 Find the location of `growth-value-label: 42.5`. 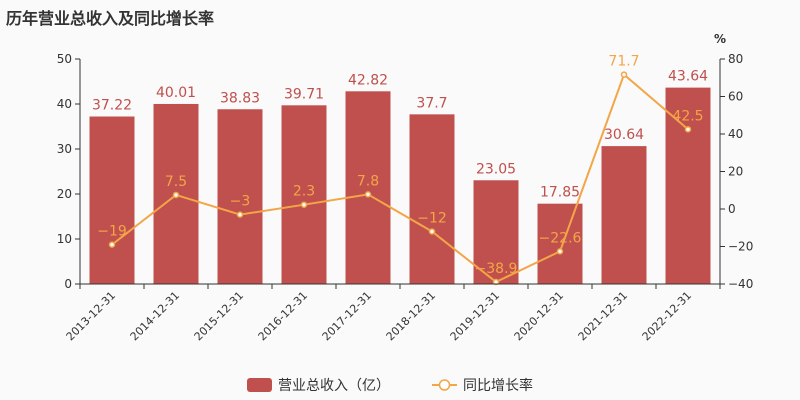

growth-value-label: 42.5 is located at coordinates (687, 116).